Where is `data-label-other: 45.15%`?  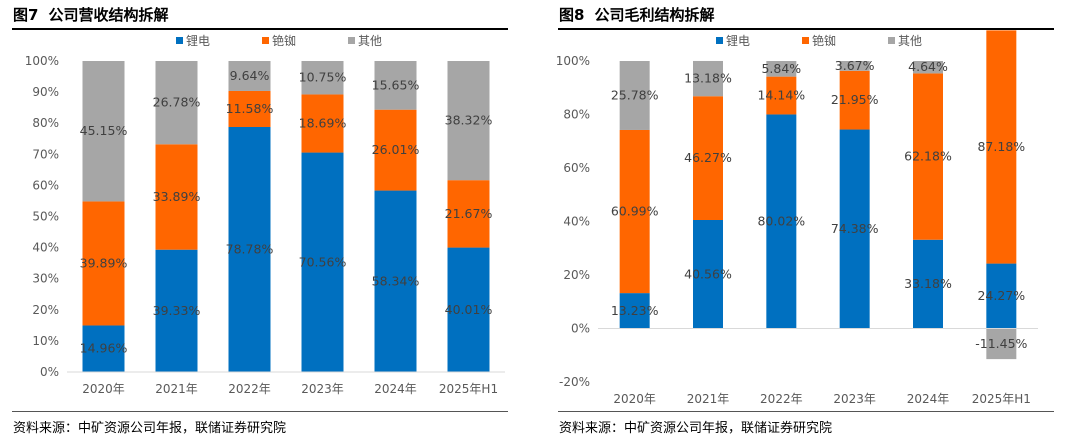
data-label-other: 45.15% is located at coordinates (104, 130).